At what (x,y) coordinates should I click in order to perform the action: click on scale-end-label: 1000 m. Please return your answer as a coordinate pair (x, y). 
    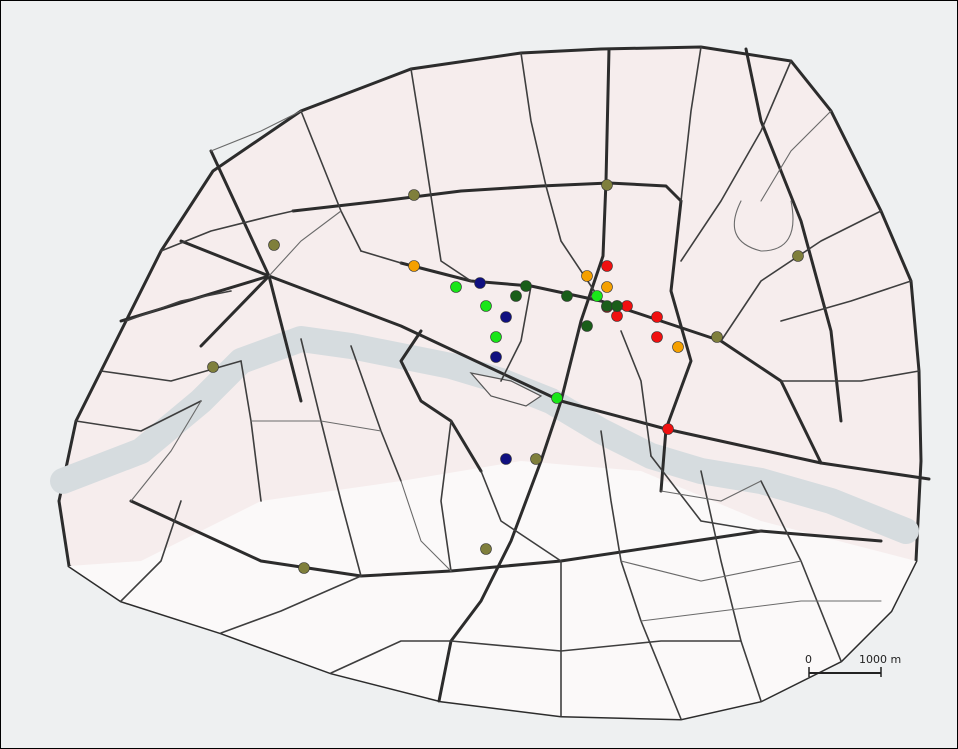
    Looking at the image, I should click on (880, 659).